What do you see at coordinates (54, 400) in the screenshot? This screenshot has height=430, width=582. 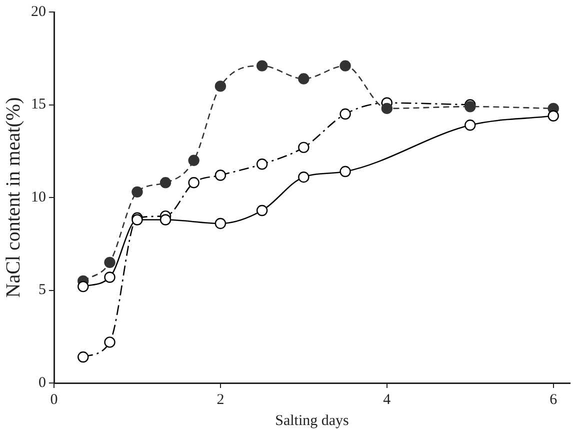 I see `x-tick-label: 0` at bounding box center [54, 400].